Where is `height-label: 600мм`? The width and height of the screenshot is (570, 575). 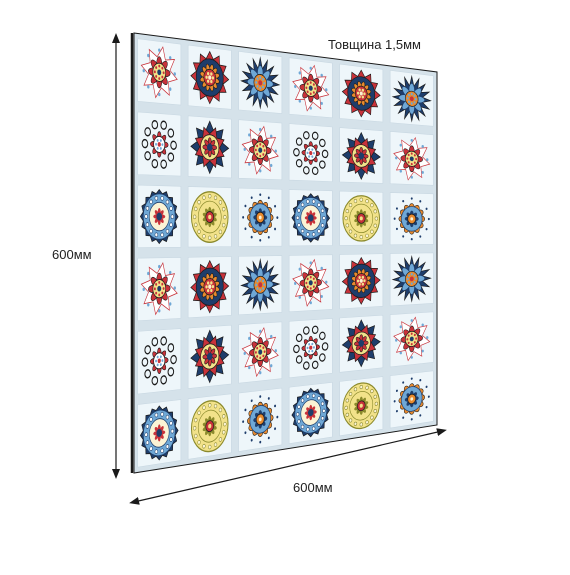
height-label: 600мм is located at coordinates (72, 254).